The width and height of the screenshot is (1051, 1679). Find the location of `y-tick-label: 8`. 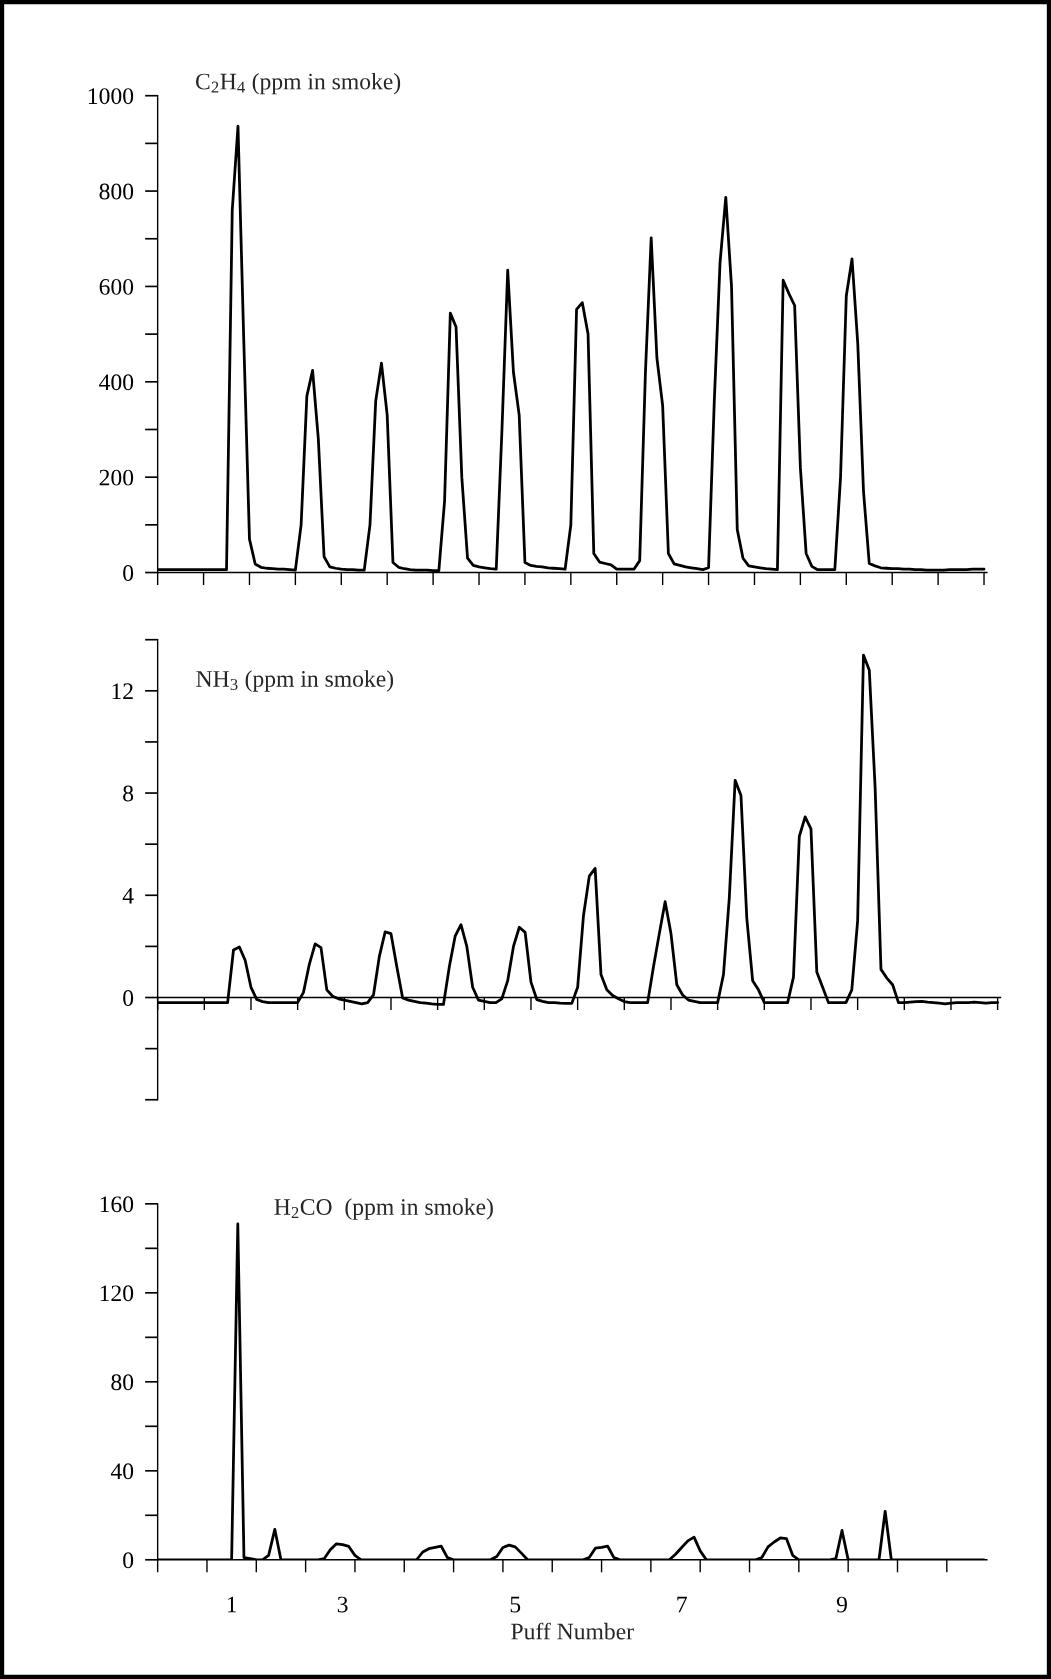

y-tick-label: 8 is located at coordinates (128, 793).